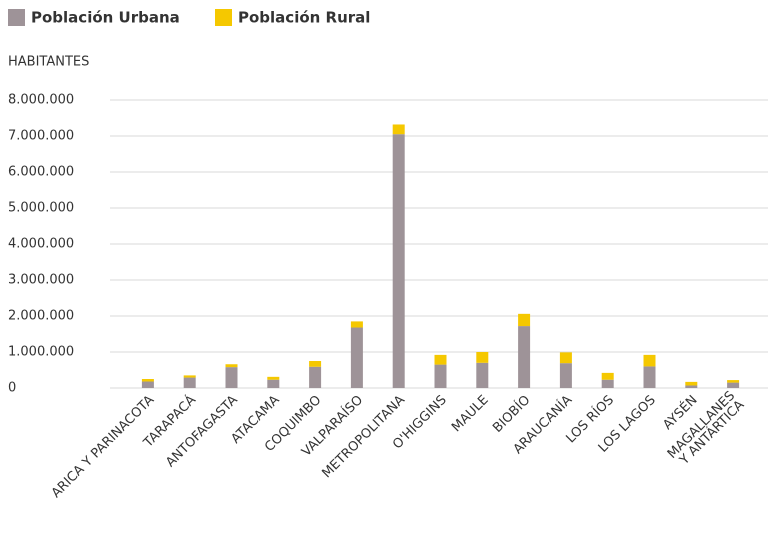  I want to click on y-axis-label: HABITANTES, so click(48, 62).